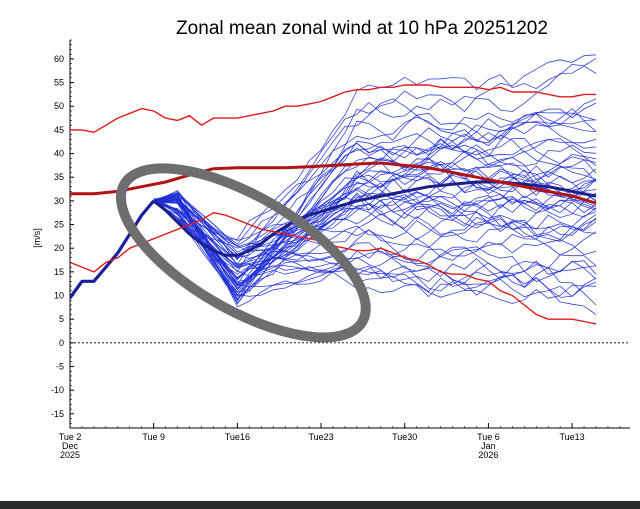 This screenshot has height=509, width=640. Describe the element at coordinates (59, 248) in the screenshot. I see `y-tick-label: 20` at that location.